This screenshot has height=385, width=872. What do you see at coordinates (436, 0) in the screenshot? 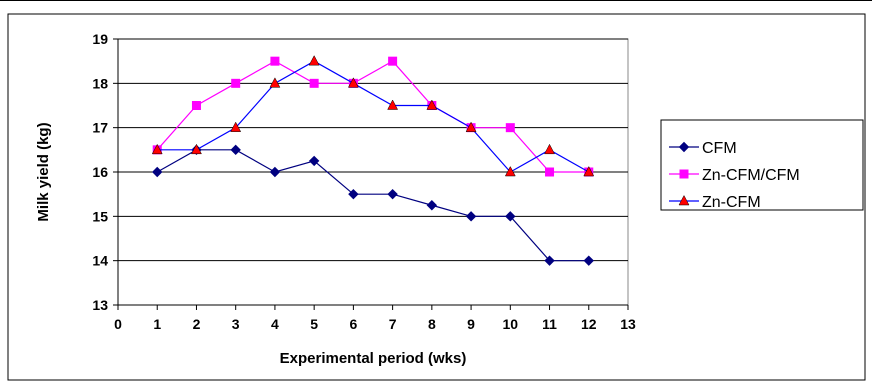
I see `top-rule` at bounding box center [436, 0].